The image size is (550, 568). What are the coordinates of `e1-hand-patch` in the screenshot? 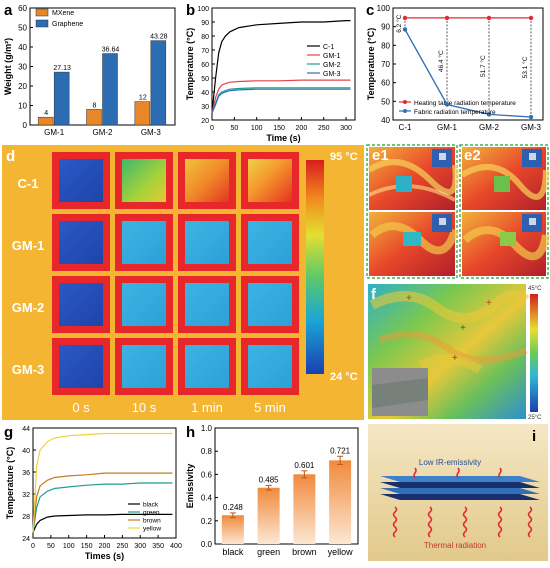 It's located at (412, 239).